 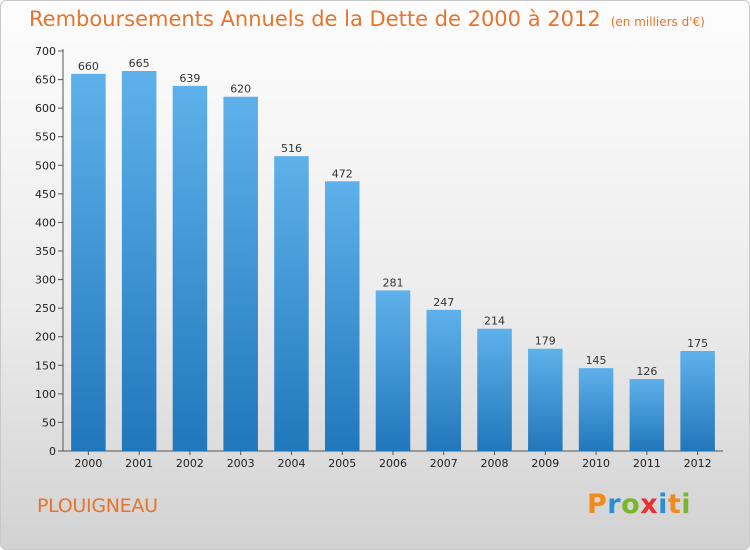 What do you see at coordinates (190, 463) in the screenshot?
I see `x-tick-label: 2002` at bounding box center [190, 463].